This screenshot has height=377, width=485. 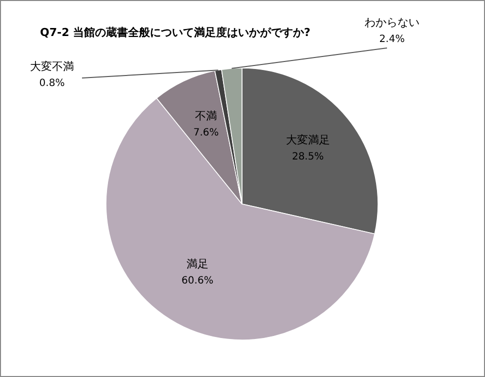 What do you see at coordinates (308, 139) in the screenshot?
I see `slice-label: 大変満足` at bounding box center [308, 139].